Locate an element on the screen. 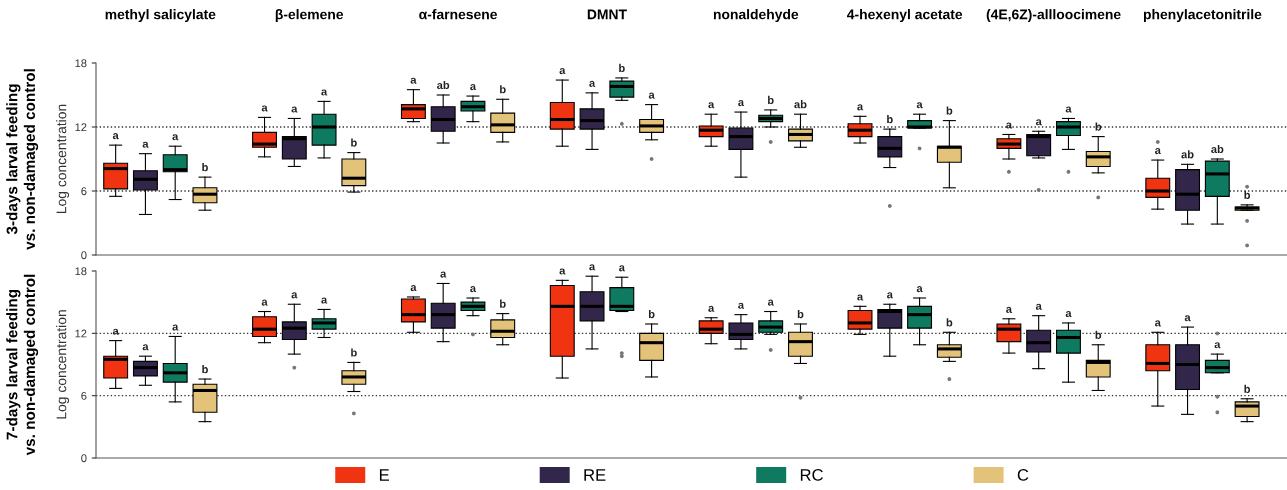 This screenshot has width=1287, height=490. x-tick-label: (4E,6Z)-allloocimene is located at coordinates (1053, 16).